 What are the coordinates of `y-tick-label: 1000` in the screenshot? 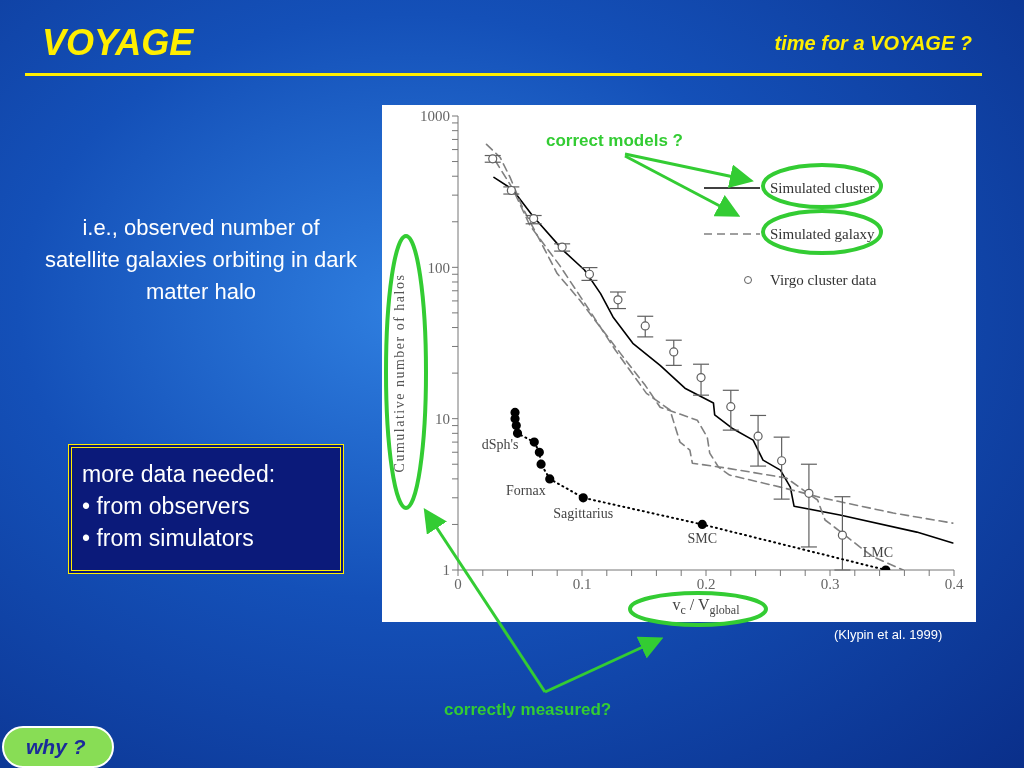 It's located at (435, 116).